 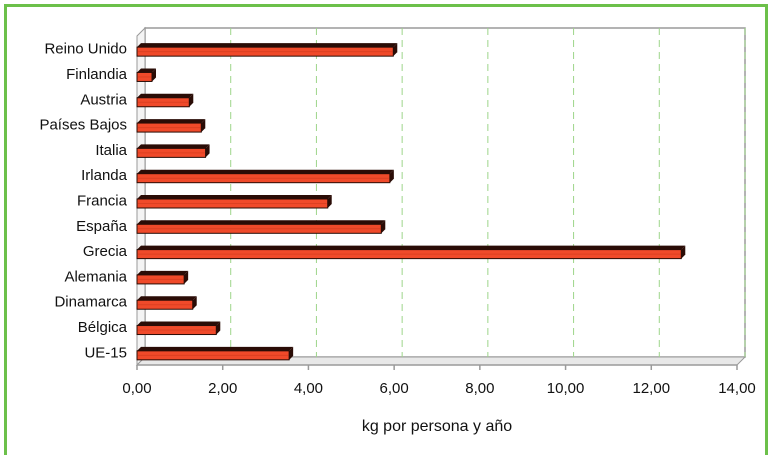 I want to click on category-label: Italia, so click(x=111, y=150).